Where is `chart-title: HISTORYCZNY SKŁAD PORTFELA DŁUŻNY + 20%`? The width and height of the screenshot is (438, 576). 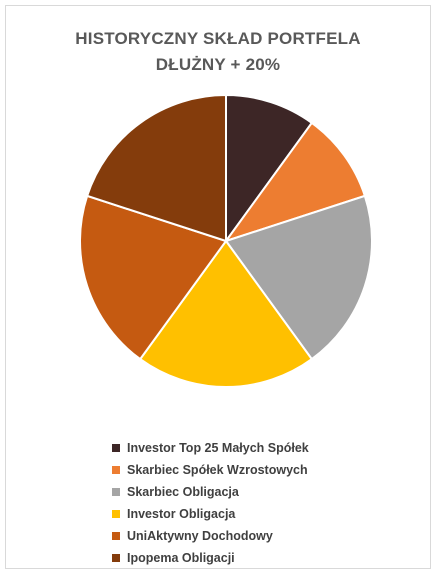
chart-title: HISTORYCZNY SKŁAD PORTFELA DŁUŻNY + 20% is located at coordinates (218, 52).